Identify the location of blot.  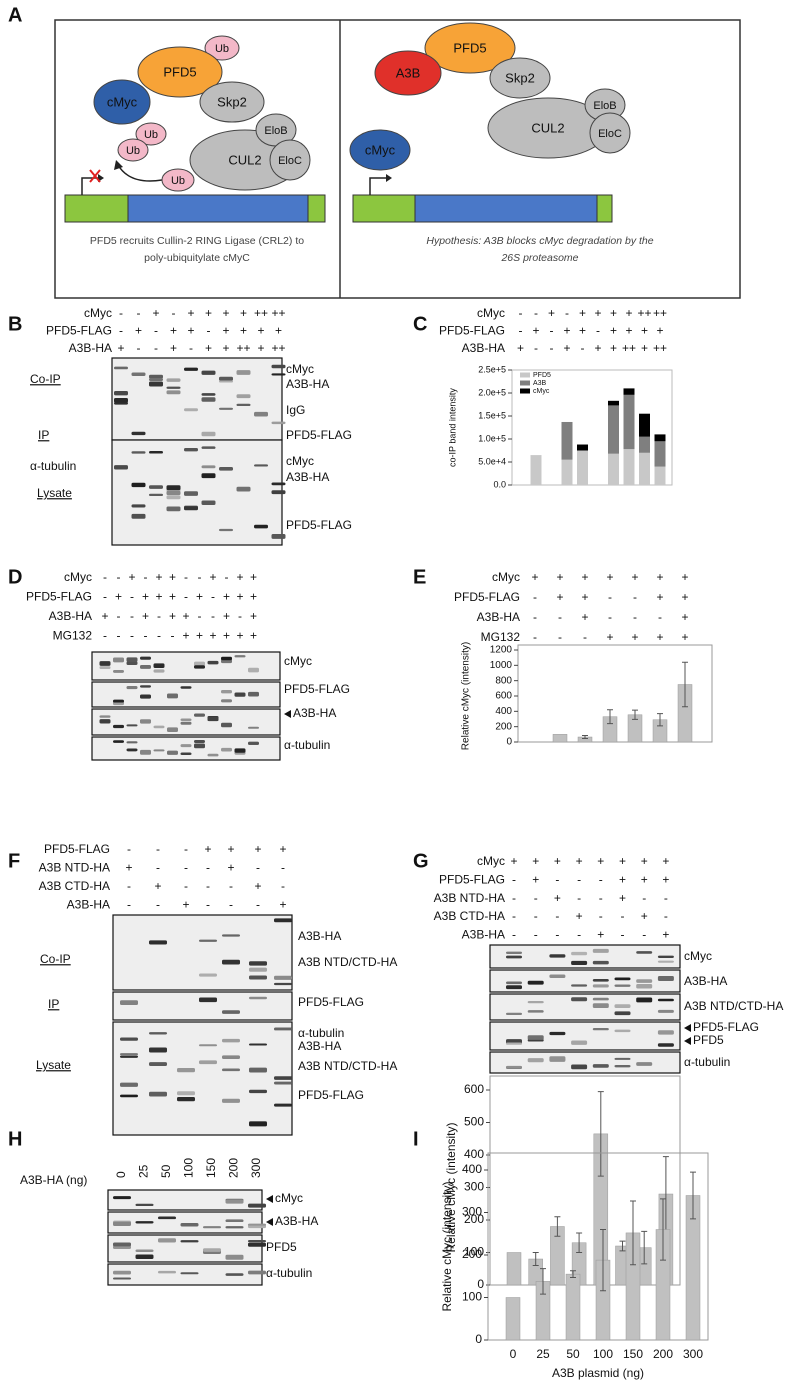
(585, 1062).